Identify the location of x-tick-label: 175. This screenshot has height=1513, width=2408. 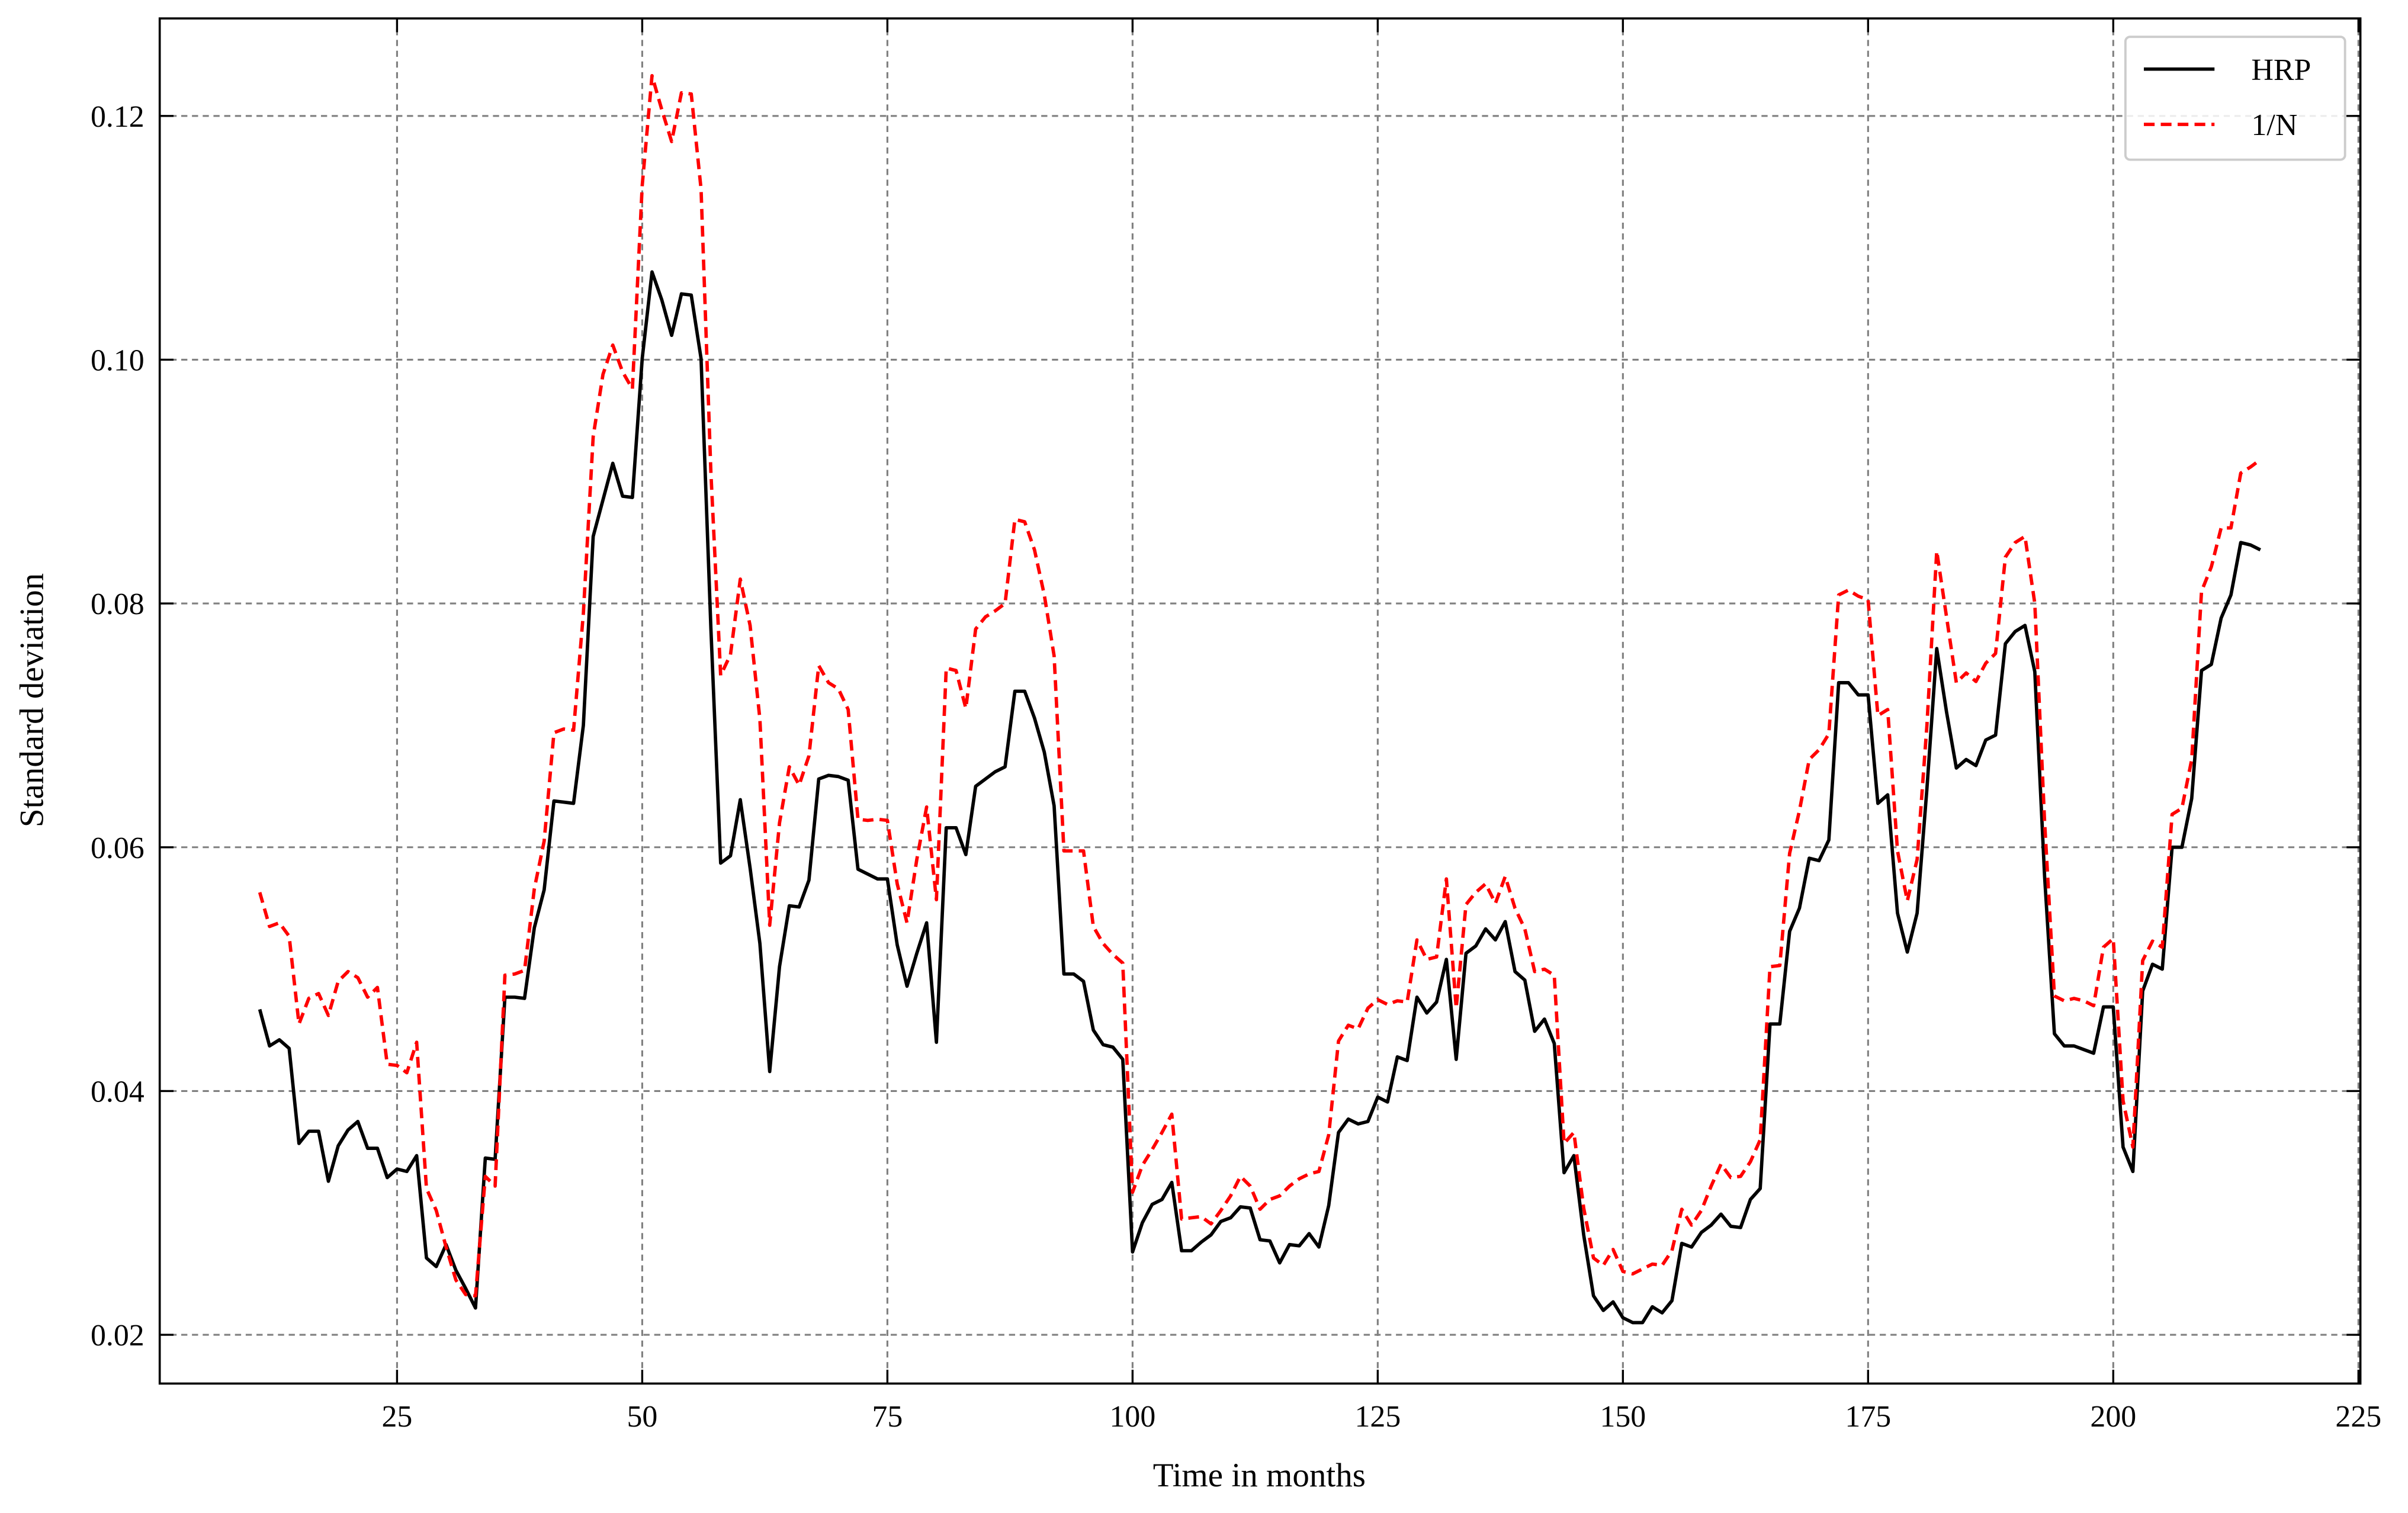
(1868, 1417).